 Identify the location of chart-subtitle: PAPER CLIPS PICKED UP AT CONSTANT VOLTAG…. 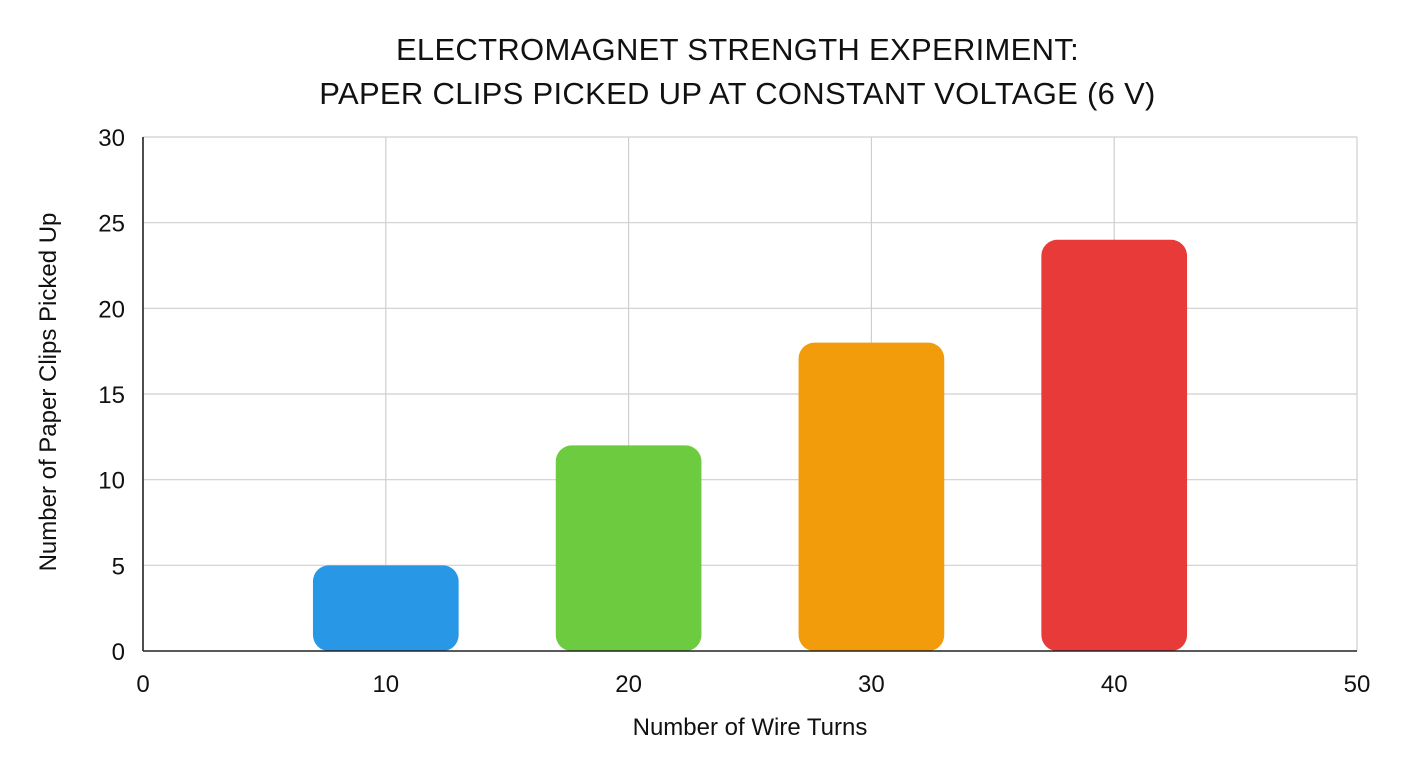
(737, 93).